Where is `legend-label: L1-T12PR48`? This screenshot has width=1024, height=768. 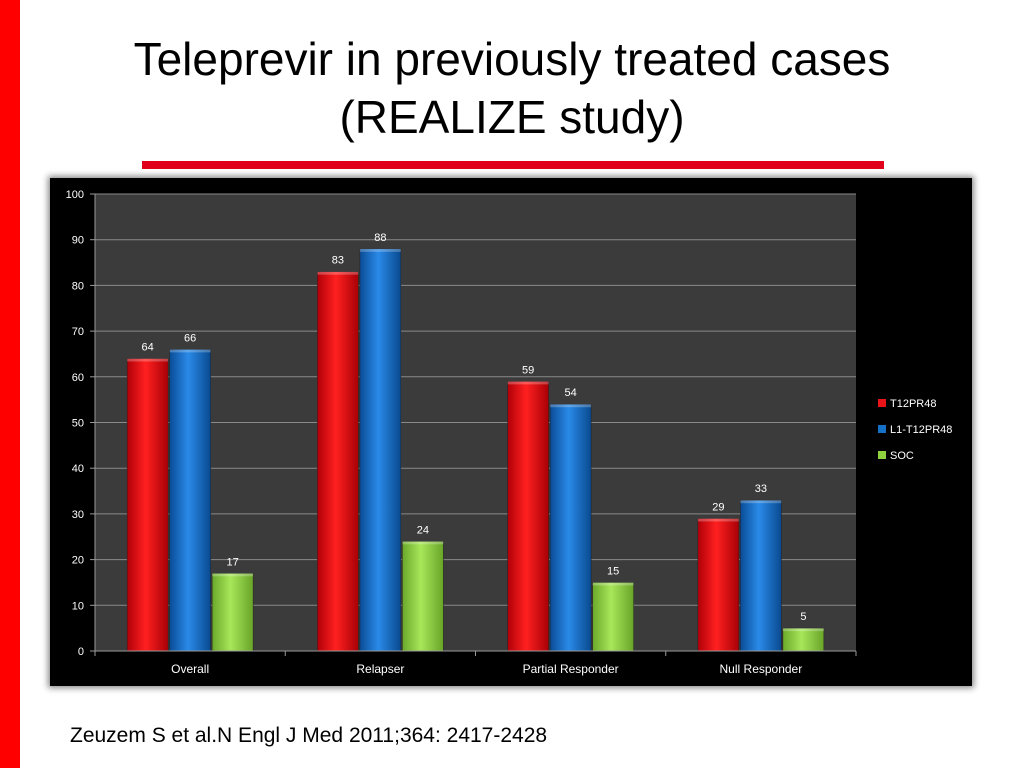 legend-label: L1-T12PR48 is located at coordinates (921, 430).